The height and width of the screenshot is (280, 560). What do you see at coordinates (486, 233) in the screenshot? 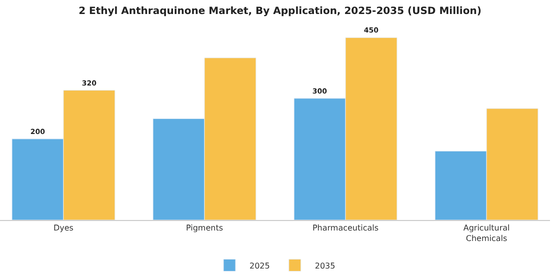
I see `x-tick-label: Agricultural Chemicals` at bounding box center [486, 233].